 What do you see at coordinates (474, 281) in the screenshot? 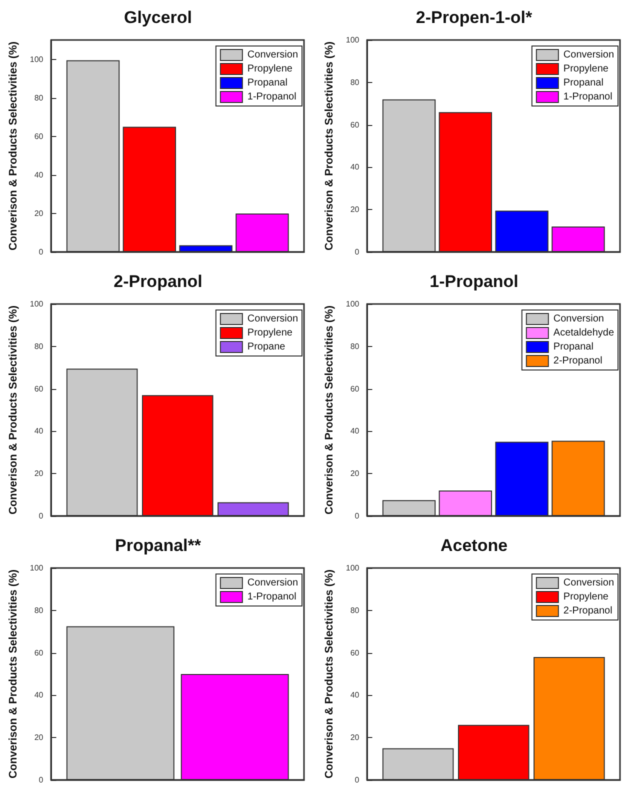
I see `chart-title: 1-Propanol` at bounding box center [474, 281].